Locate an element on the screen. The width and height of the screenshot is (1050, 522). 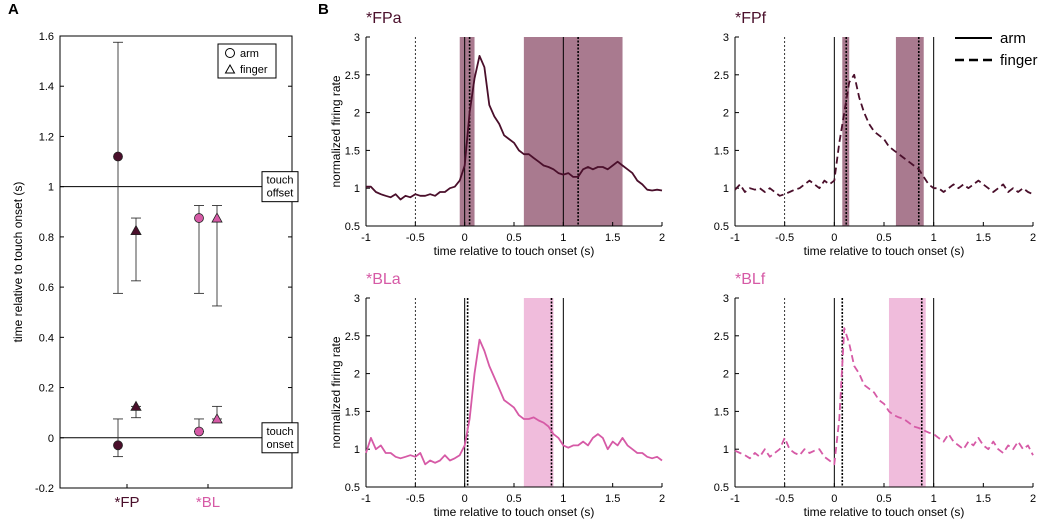
y-tick-label: 1.4 is located at coordinates (46, 87).